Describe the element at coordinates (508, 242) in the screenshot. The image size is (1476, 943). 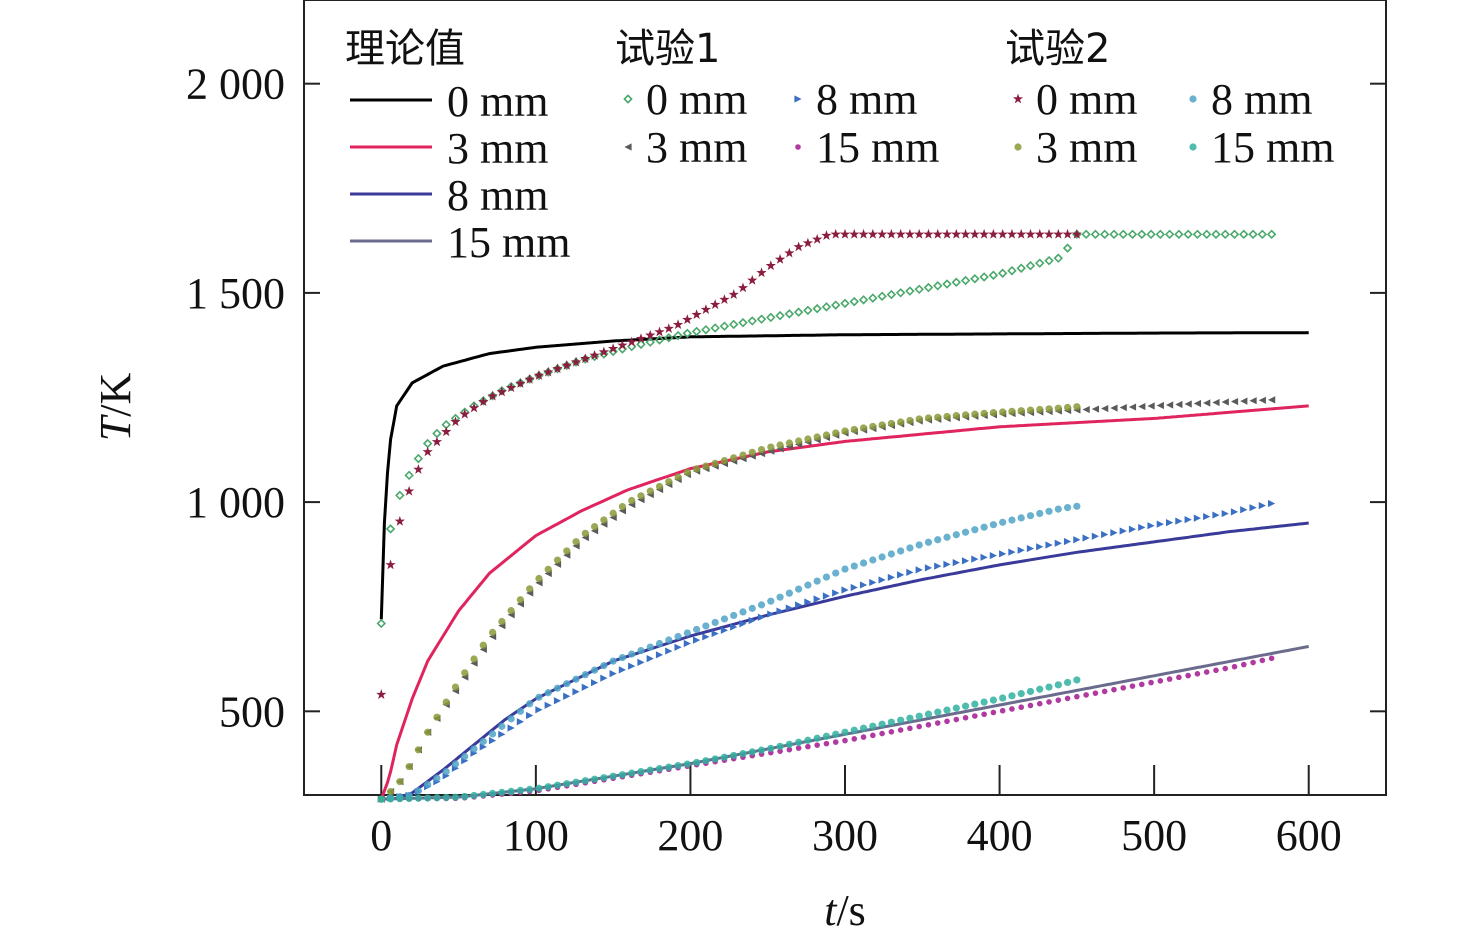
I see `legend-label-theory: 15 mm` at that location.